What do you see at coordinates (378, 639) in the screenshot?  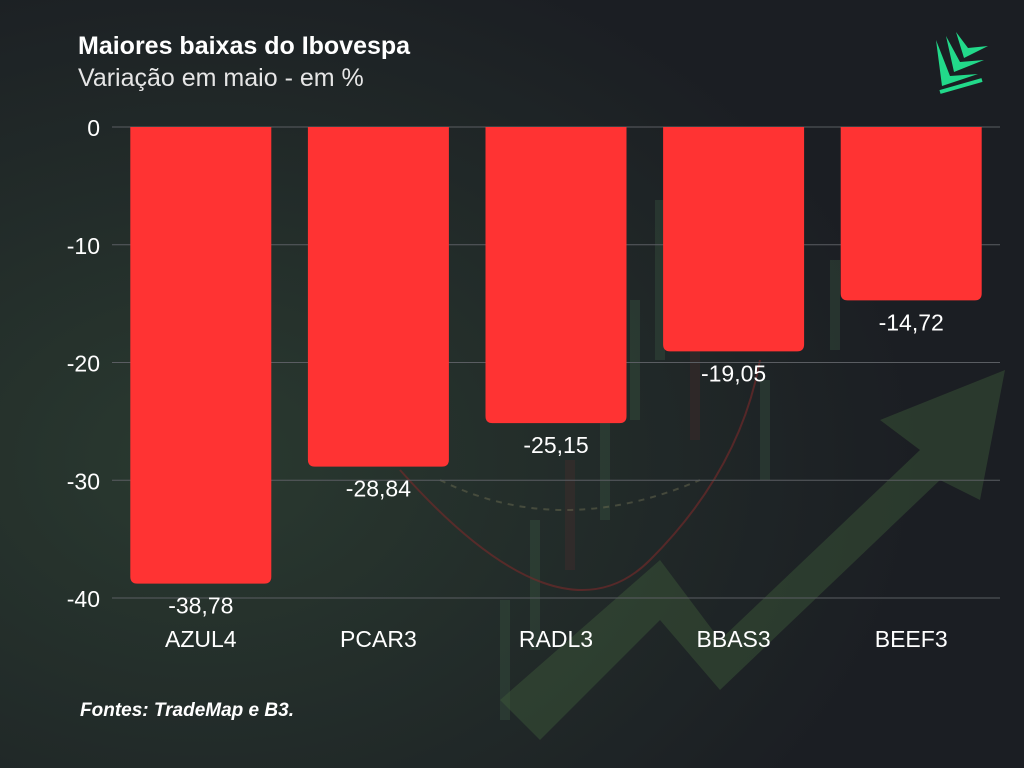 I see `x-tick-label: PCAR3` at bounding box center [378, 639].